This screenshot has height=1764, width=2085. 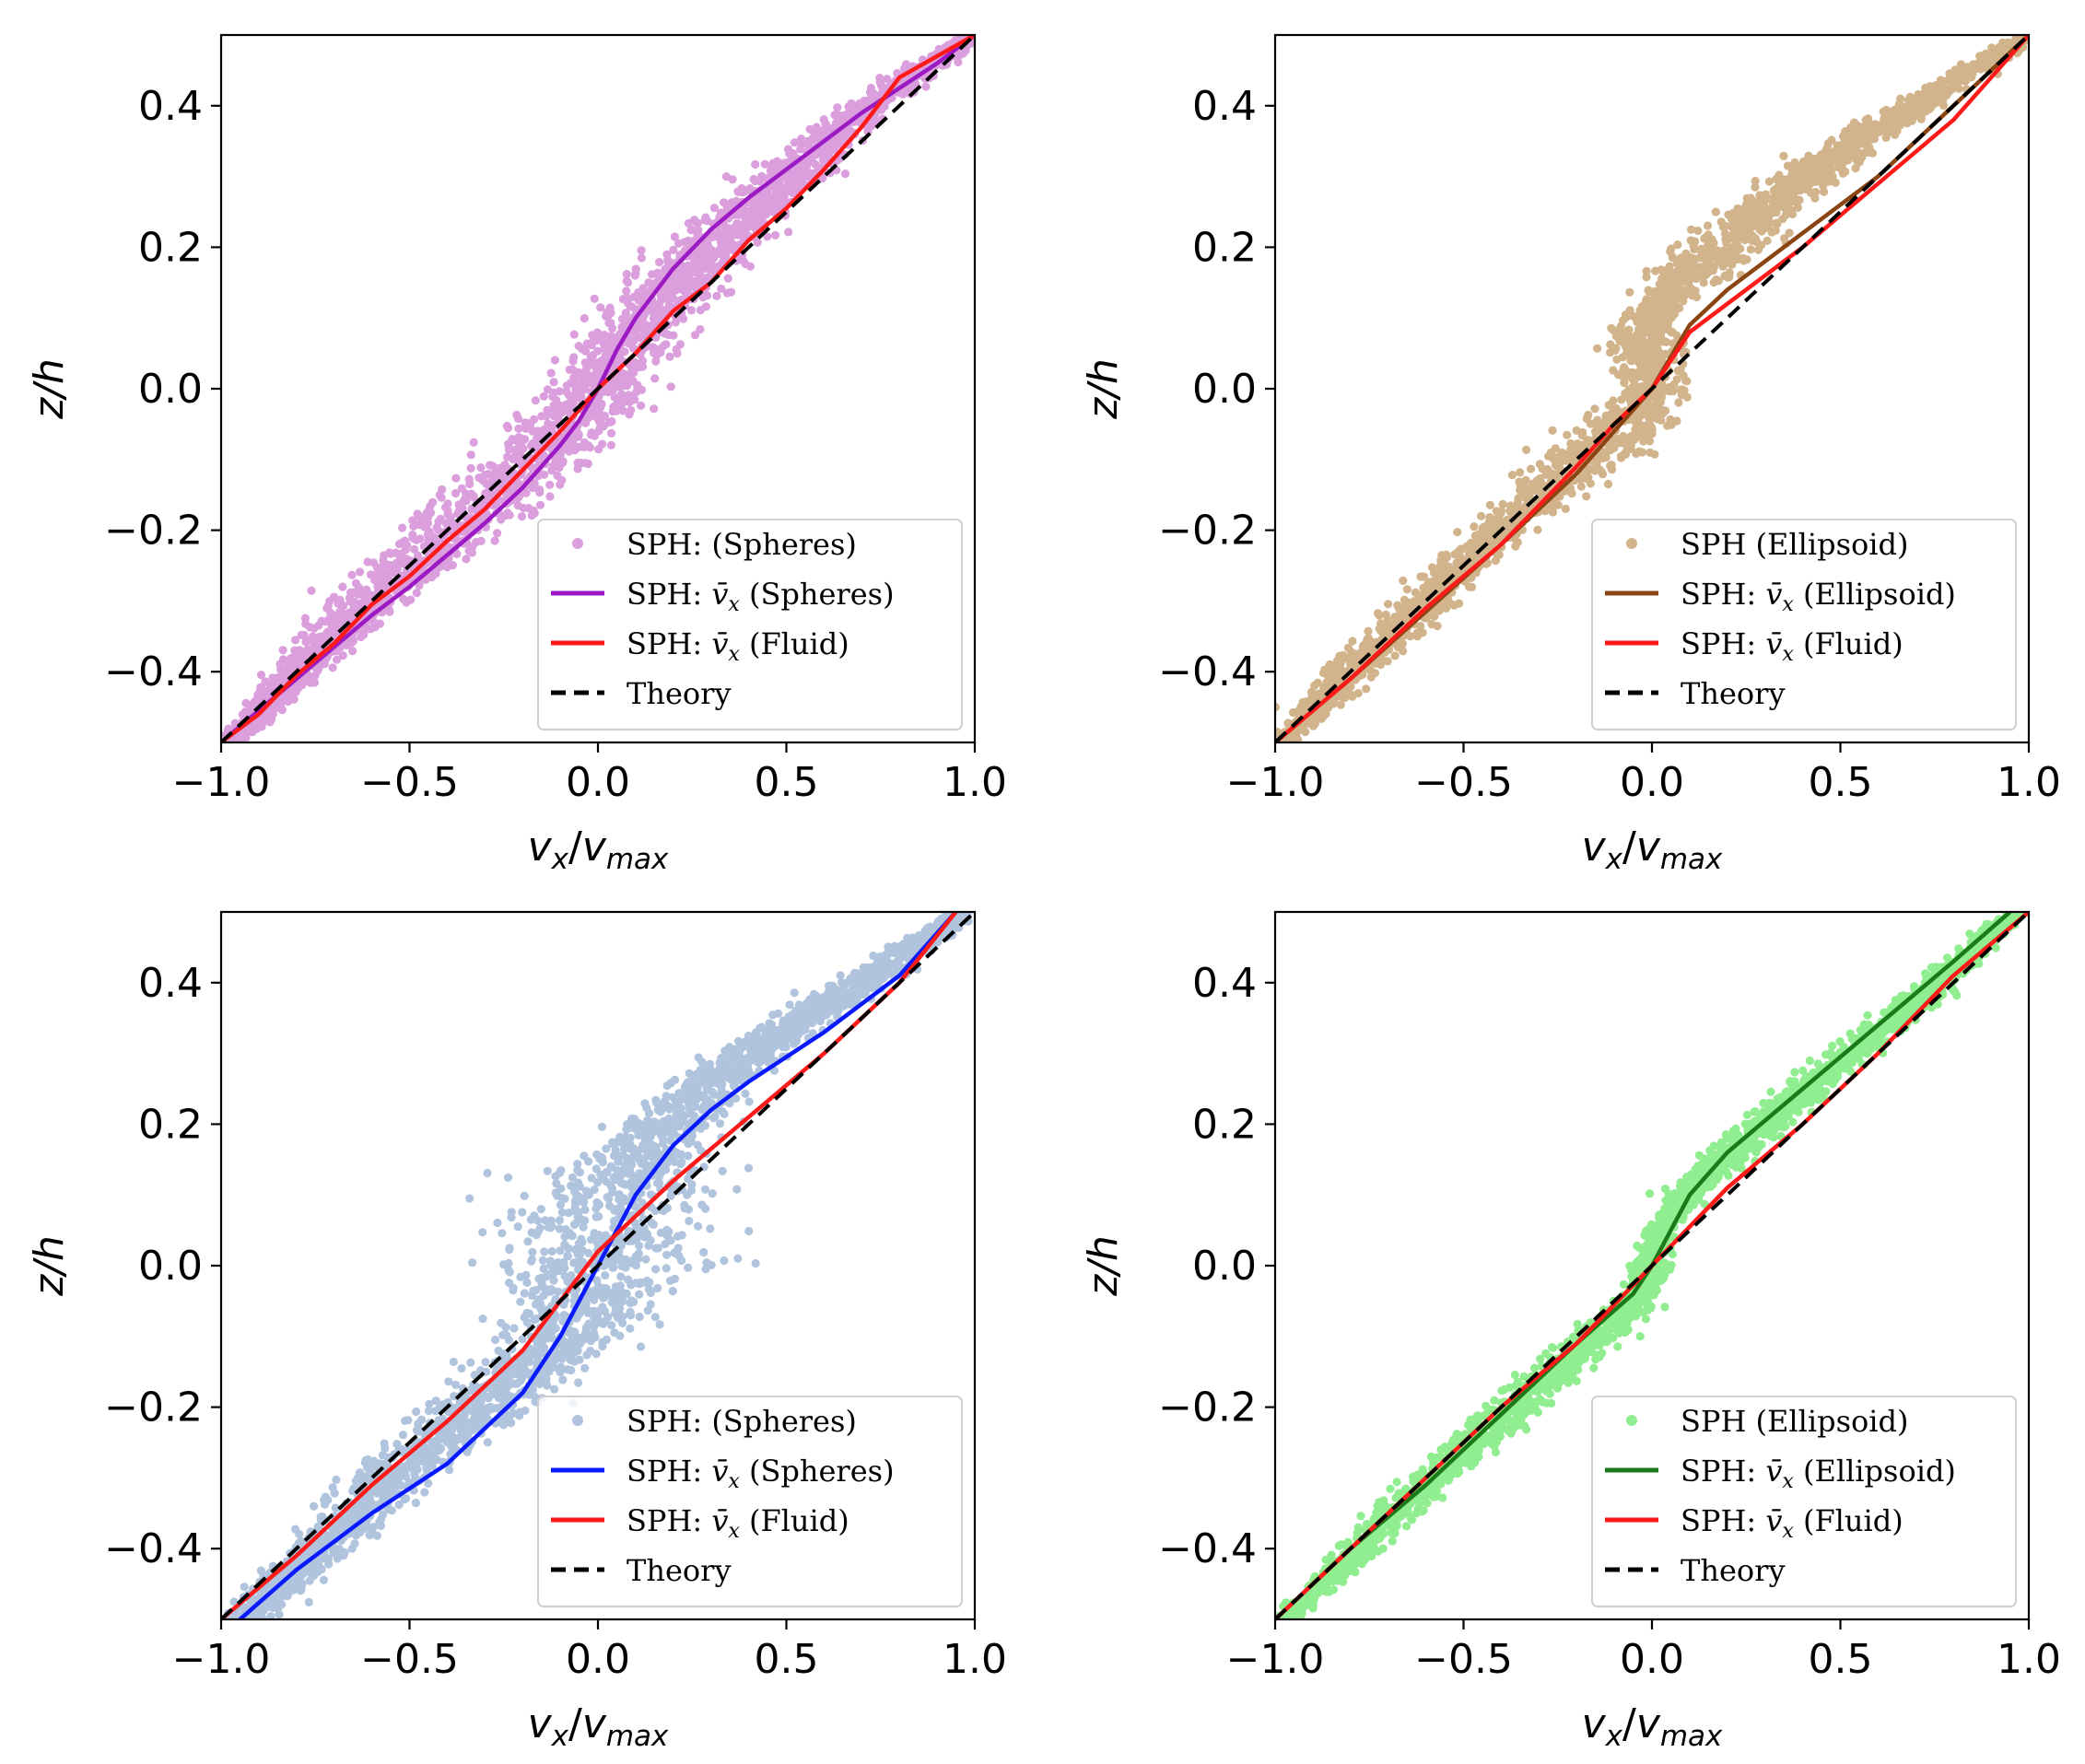 What do you see at coordinates (715, 545) in the screenshot?
I see `legend-item: SPH: (Spheres)` at bounding box center [715, 545].